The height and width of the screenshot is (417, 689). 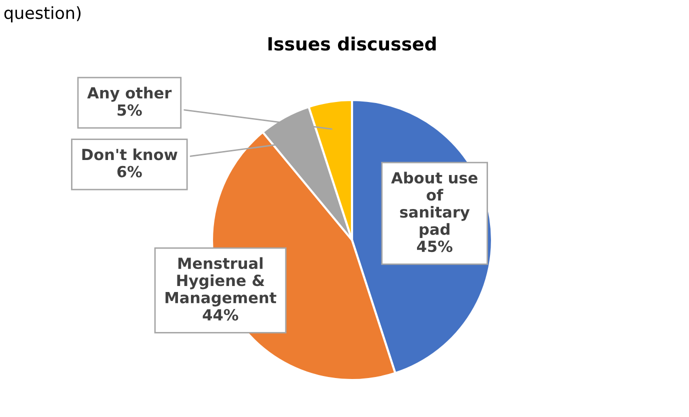 I want to click on slice-label: Any other, so click(x=129, y=94).